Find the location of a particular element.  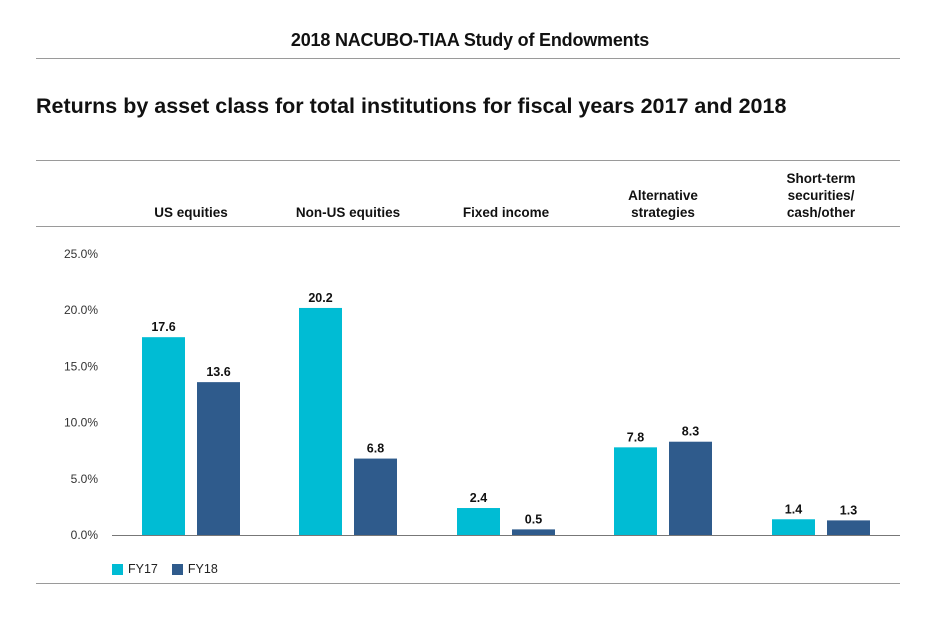

category-header-line: securities/ is located at coordinates (821, 195).